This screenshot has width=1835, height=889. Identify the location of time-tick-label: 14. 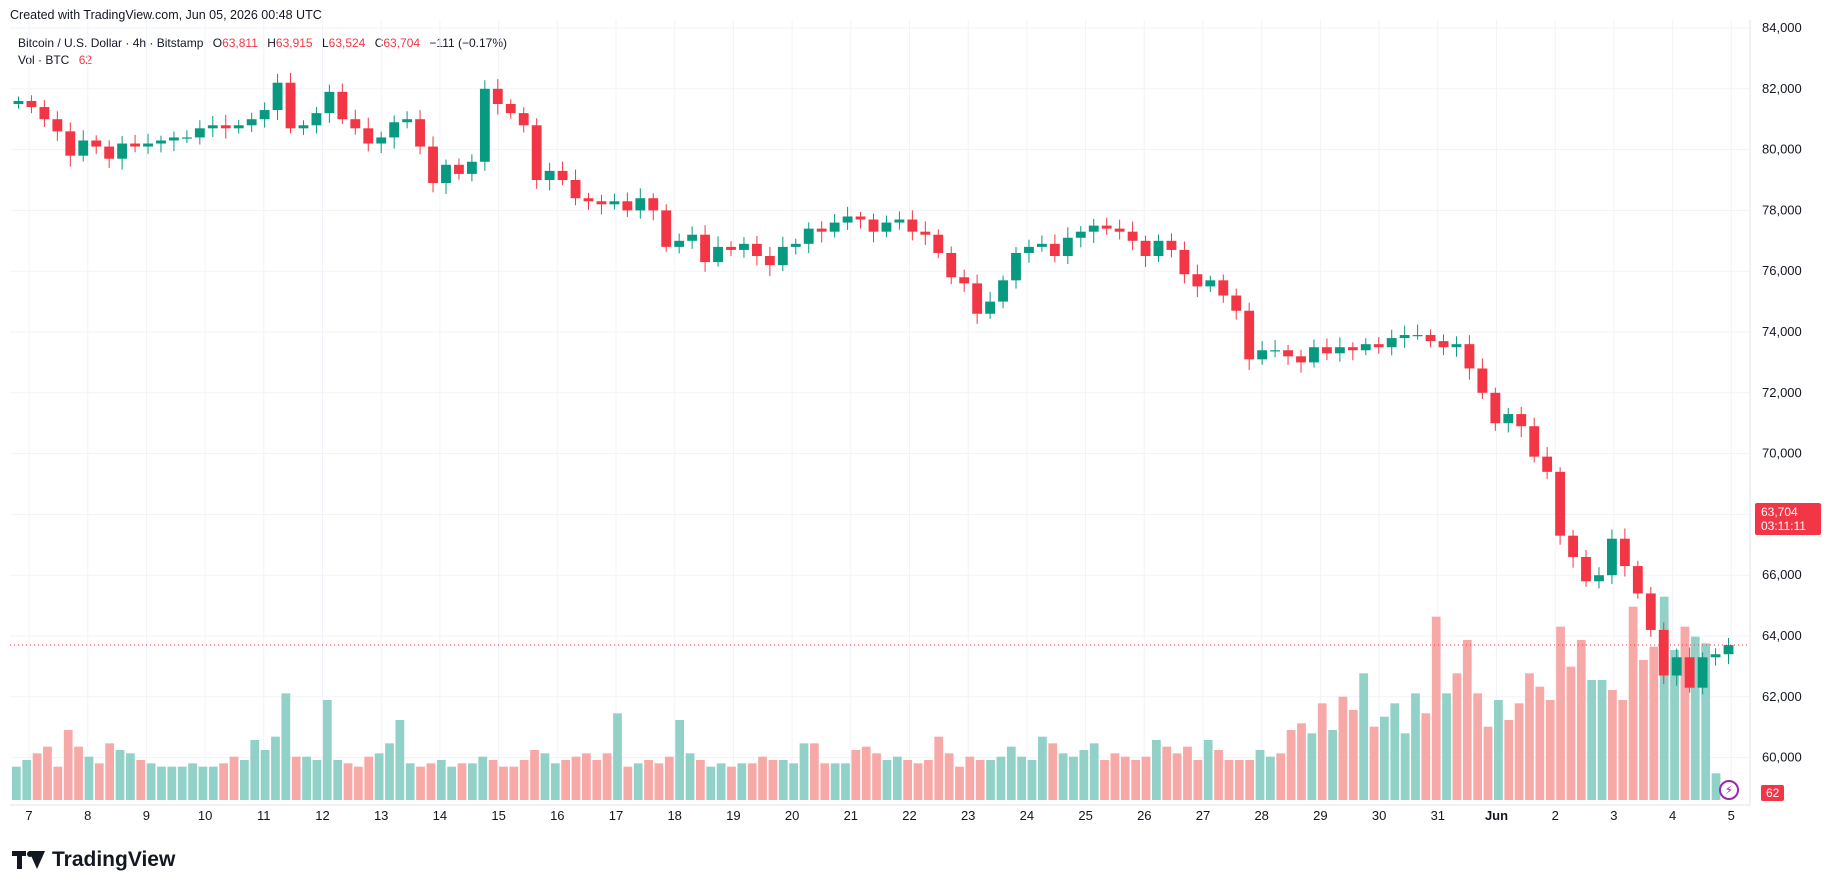
(440, 815).